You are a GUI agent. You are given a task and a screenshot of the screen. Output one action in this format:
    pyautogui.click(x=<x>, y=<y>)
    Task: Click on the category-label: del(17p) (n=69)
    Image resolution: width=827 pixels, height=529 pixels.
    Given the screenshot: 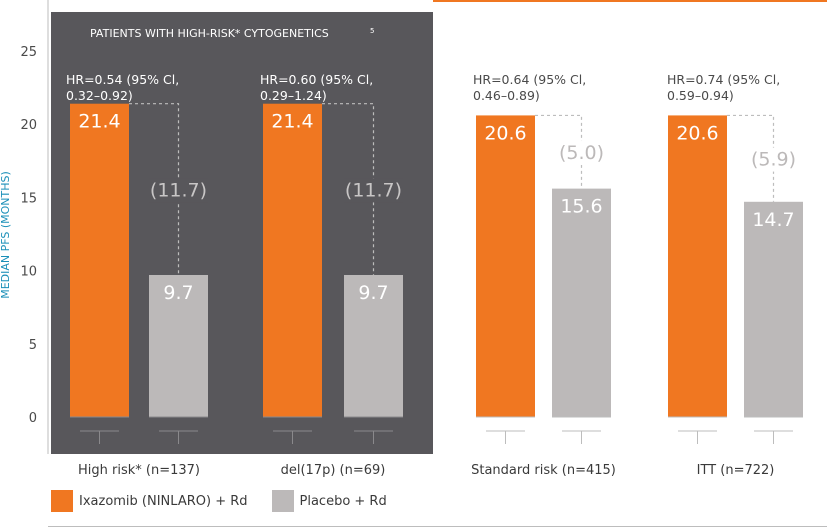 What is the action you would take?
    pyautogui.click(x=333, y=470)
    